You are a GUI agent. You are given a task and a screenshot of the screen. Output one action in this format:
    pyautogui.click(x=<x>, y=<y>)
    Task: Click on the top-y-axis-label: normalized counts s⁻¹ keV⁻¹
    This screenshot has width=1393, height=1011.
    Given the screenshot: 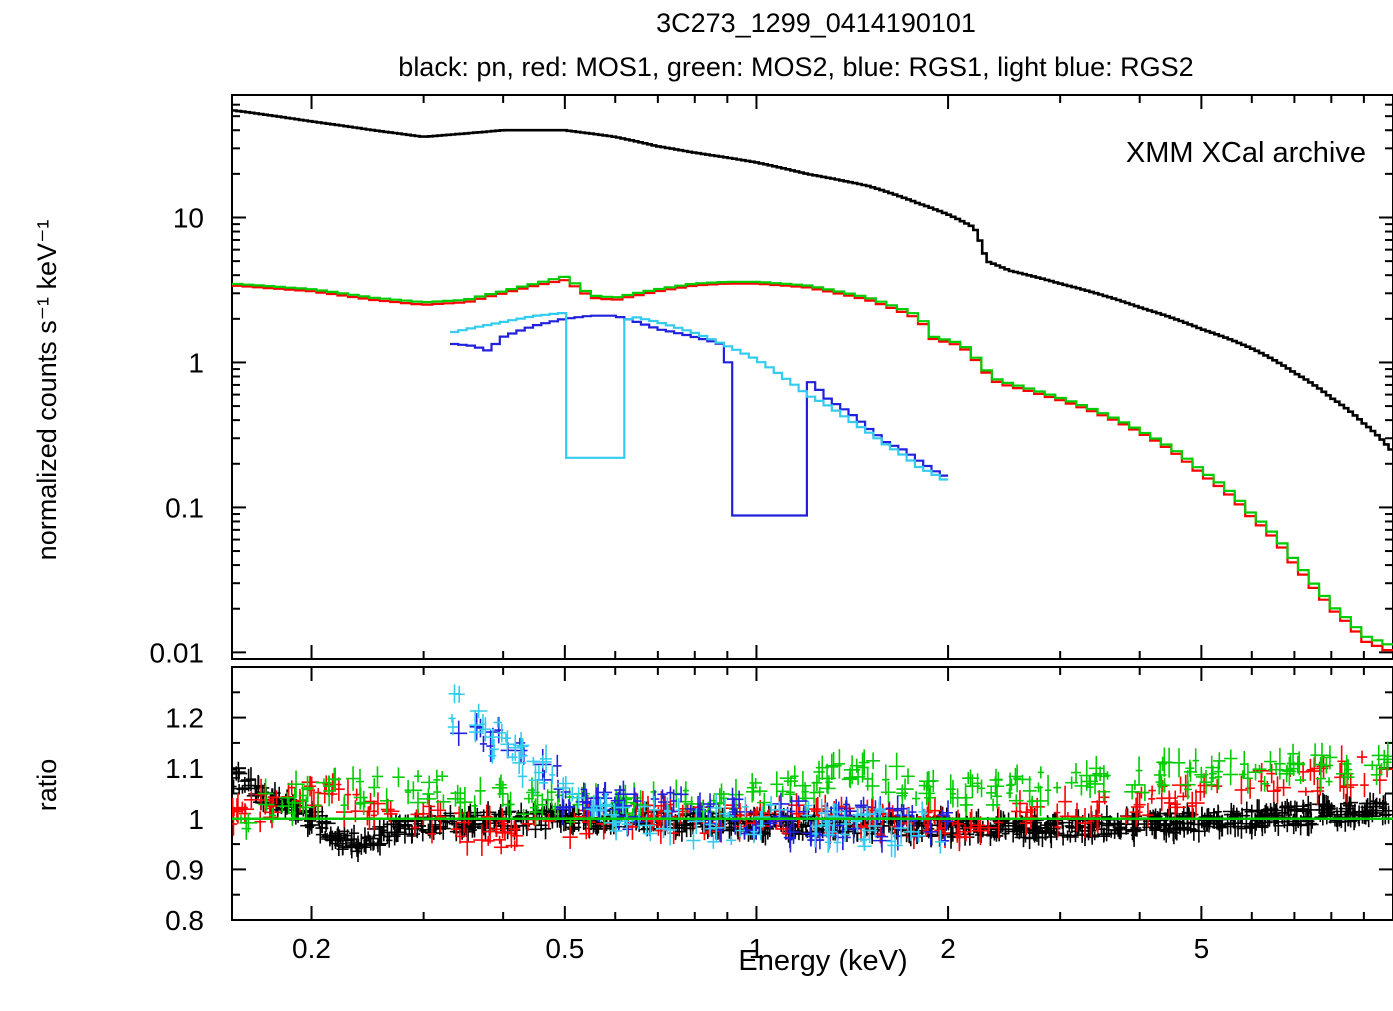 What is the action you would take?
    pyautogui.click(x=47, y=390)
    